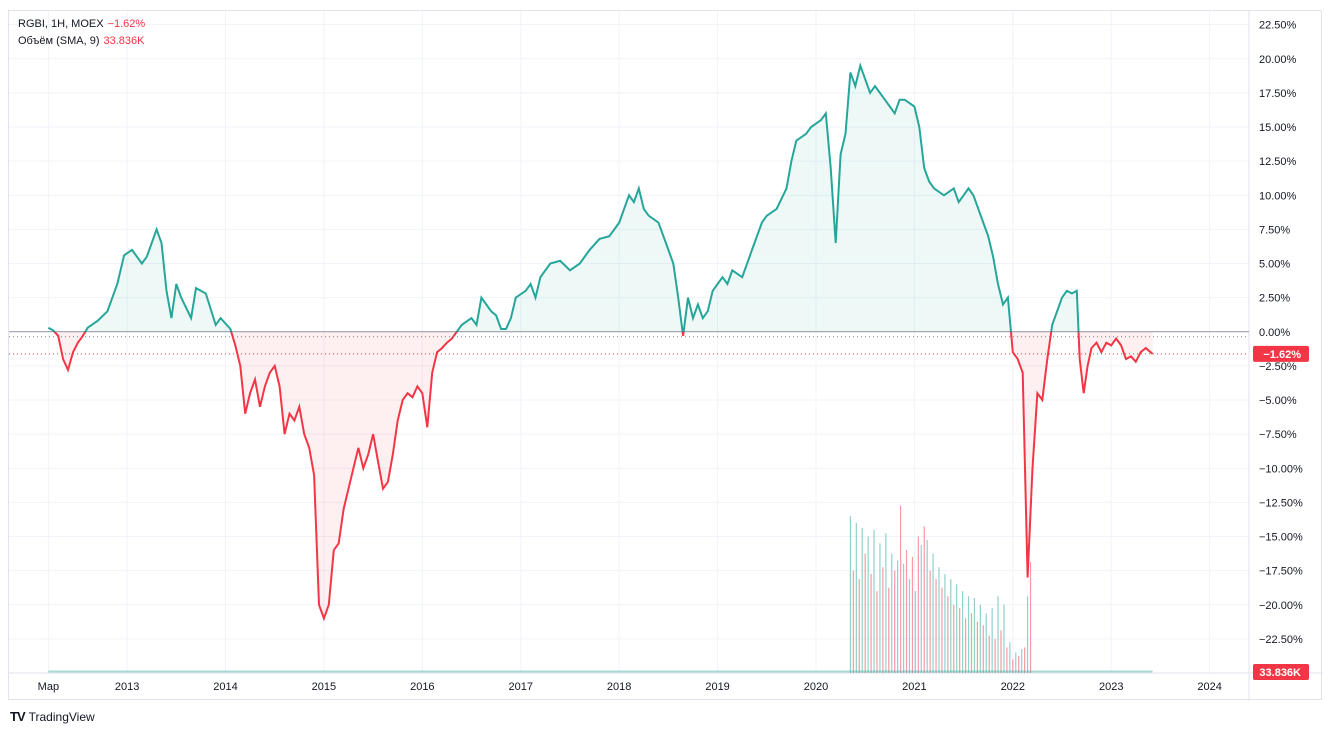 The width and height of the screenshot is (1330, 735). What do you see at coordinates (61, 24) in the screenshot?
I see `symbol-label: RGBI, 1H, MOEX` at bounding box center [61, 24].